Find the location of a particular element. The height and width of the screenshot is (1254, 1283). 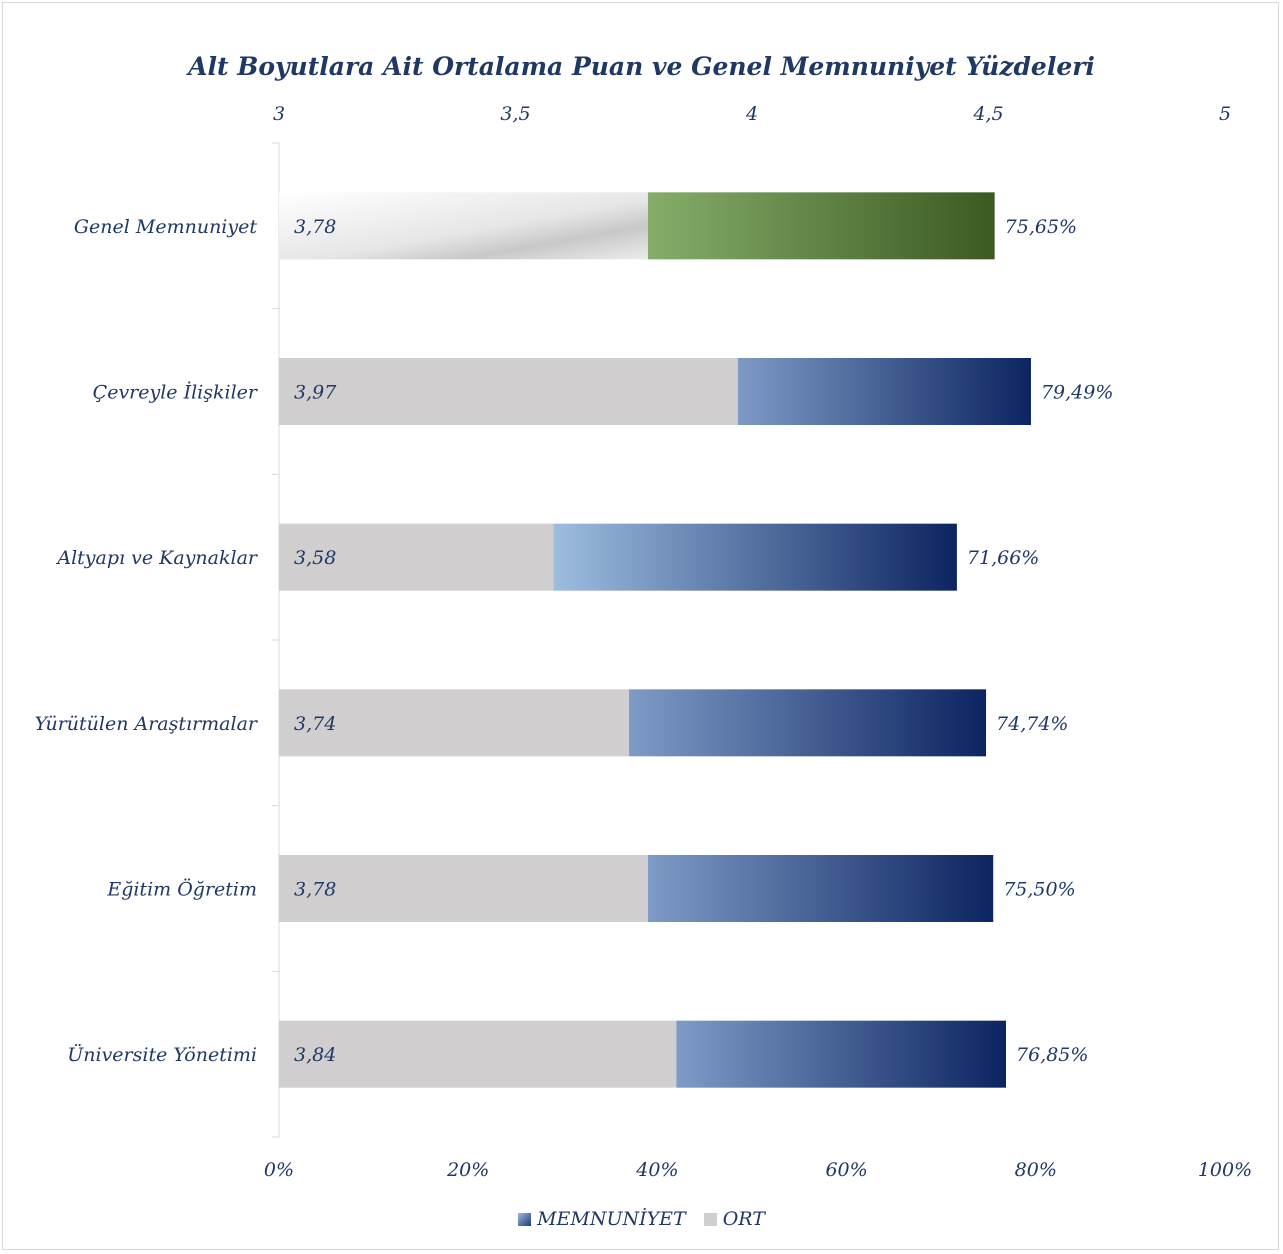

legend: MEMNUNİYET ORT is located at coordinates (641, 1219).